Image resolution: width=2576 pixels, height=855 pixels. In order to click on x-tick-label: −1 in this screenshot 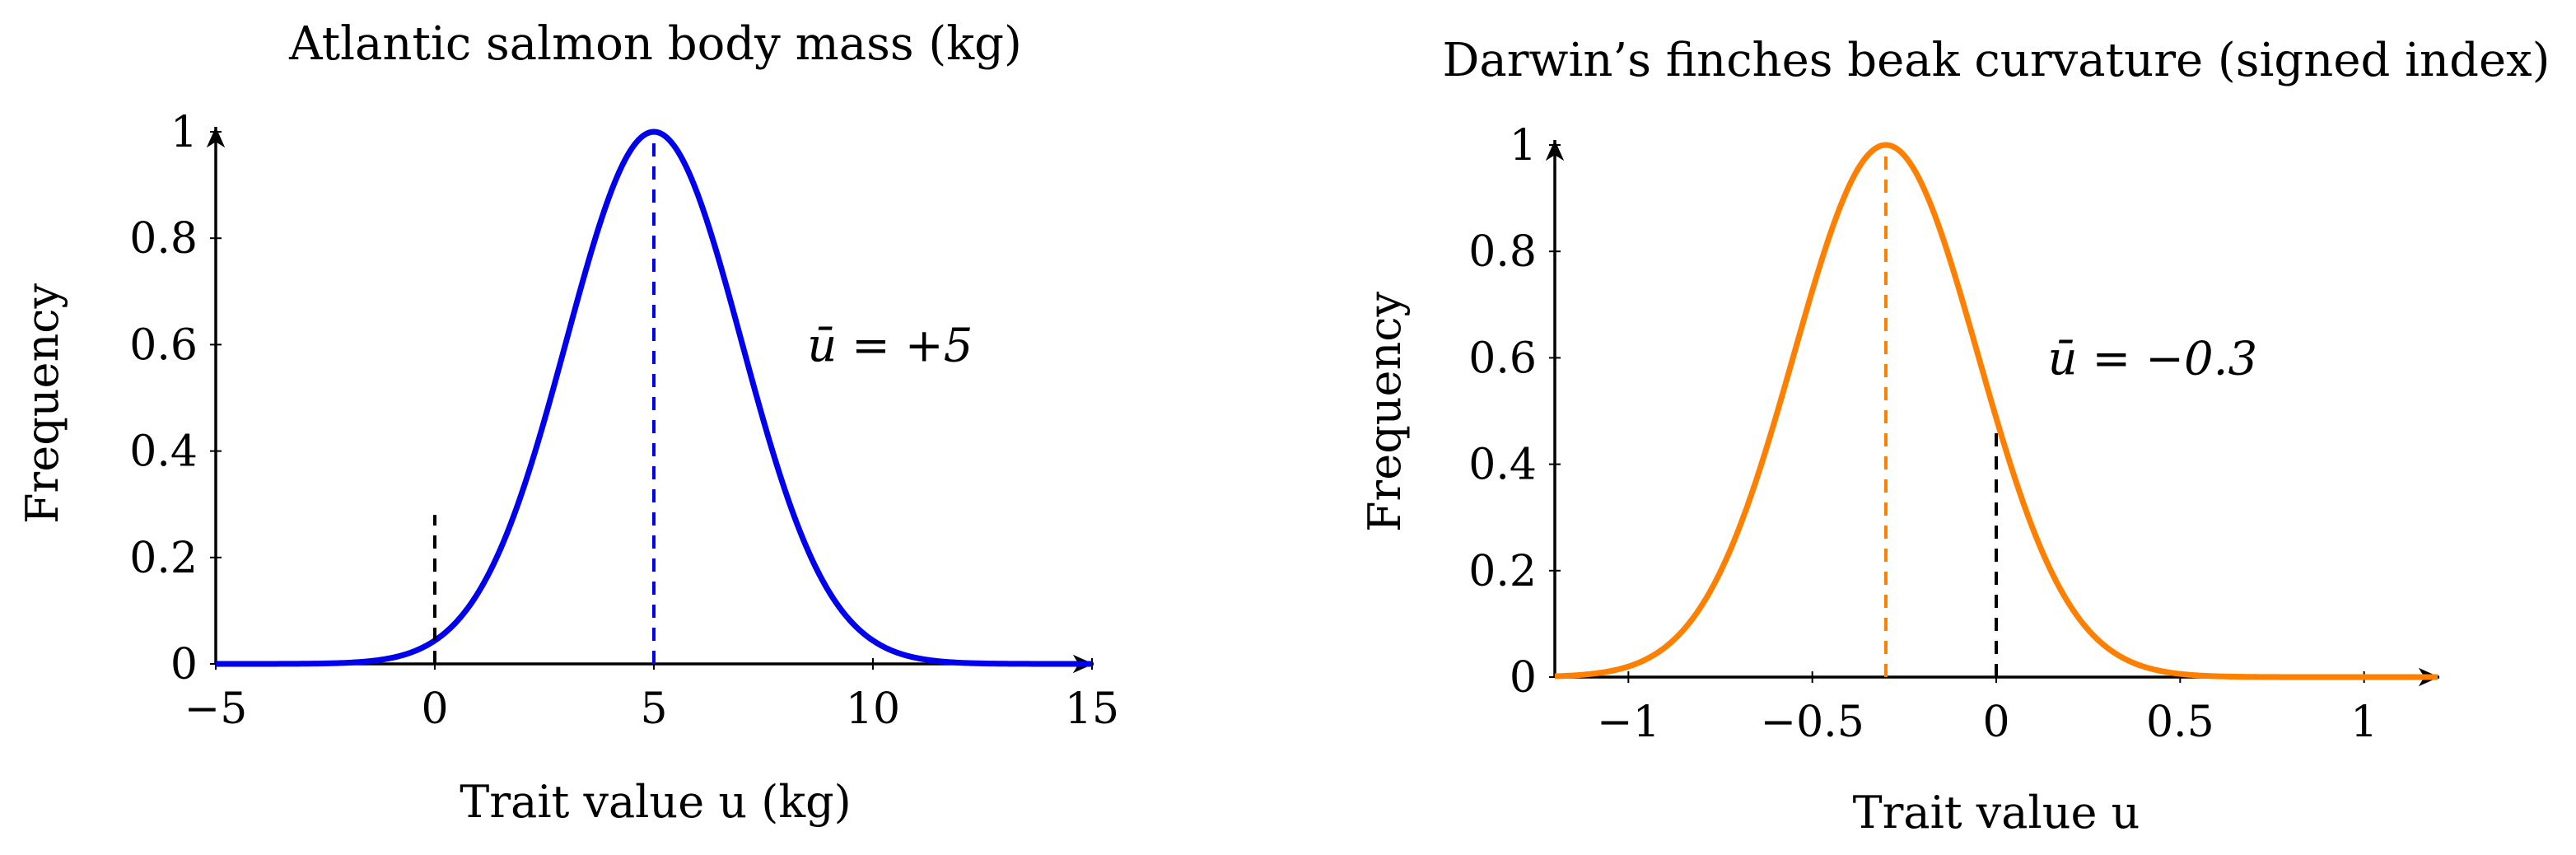, I will do `click(1628, 722)`.